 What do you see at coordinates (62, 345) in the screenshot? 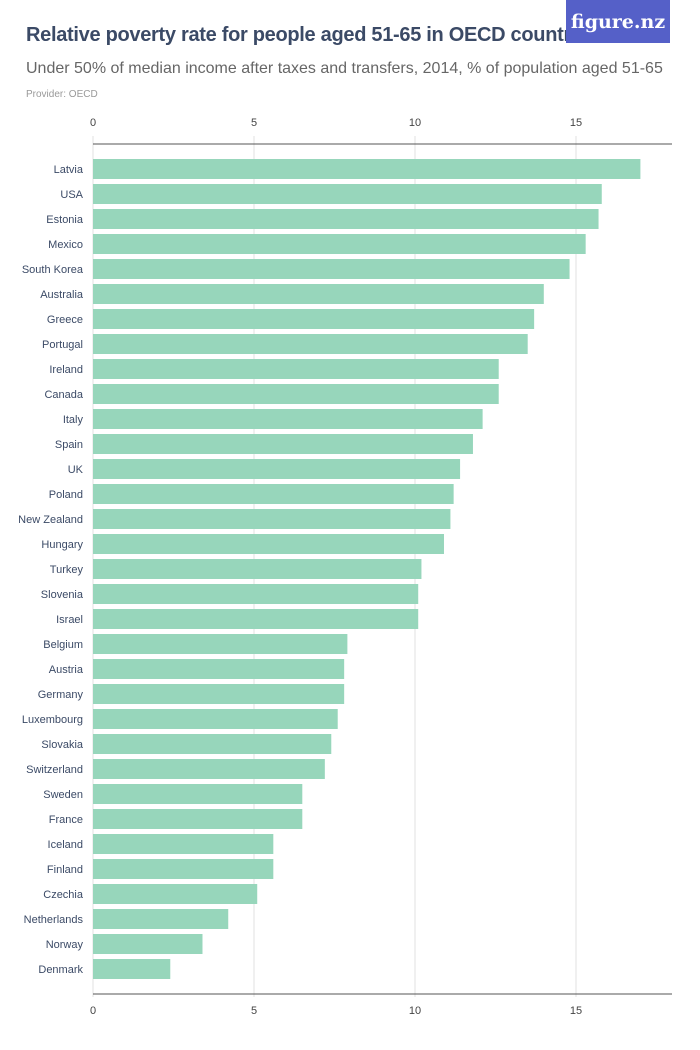
I see `category-label: Portugal` at bounding box center [62, 345].